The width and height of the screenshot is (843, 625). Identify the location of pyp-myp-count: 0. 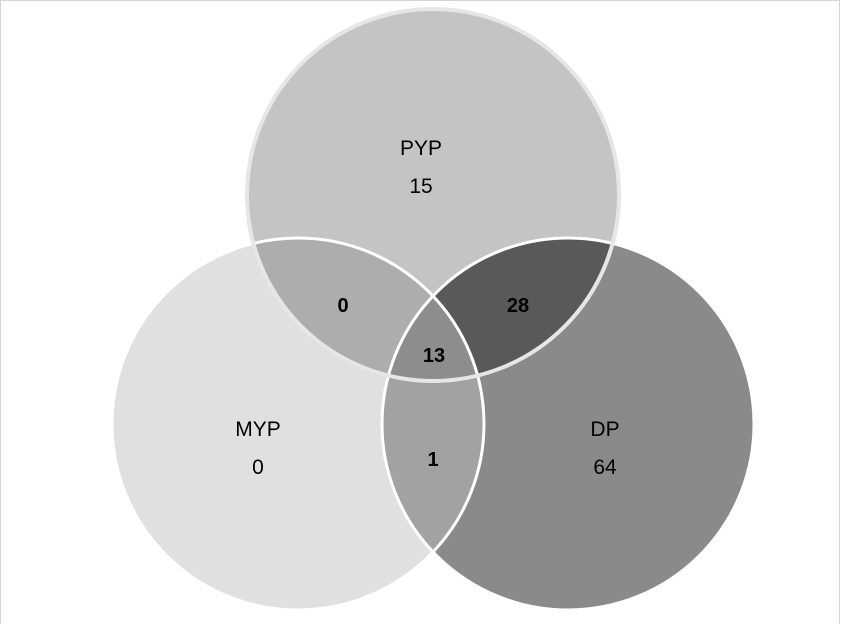
(342, 306).